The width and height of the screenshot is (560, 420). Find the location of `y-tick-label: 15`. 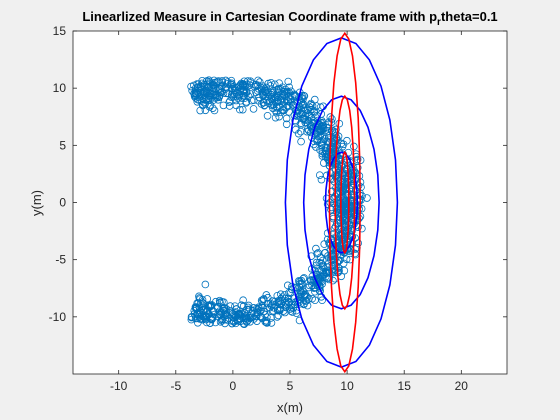

y-tick-label: 15 is located at coordinates (60, 31).